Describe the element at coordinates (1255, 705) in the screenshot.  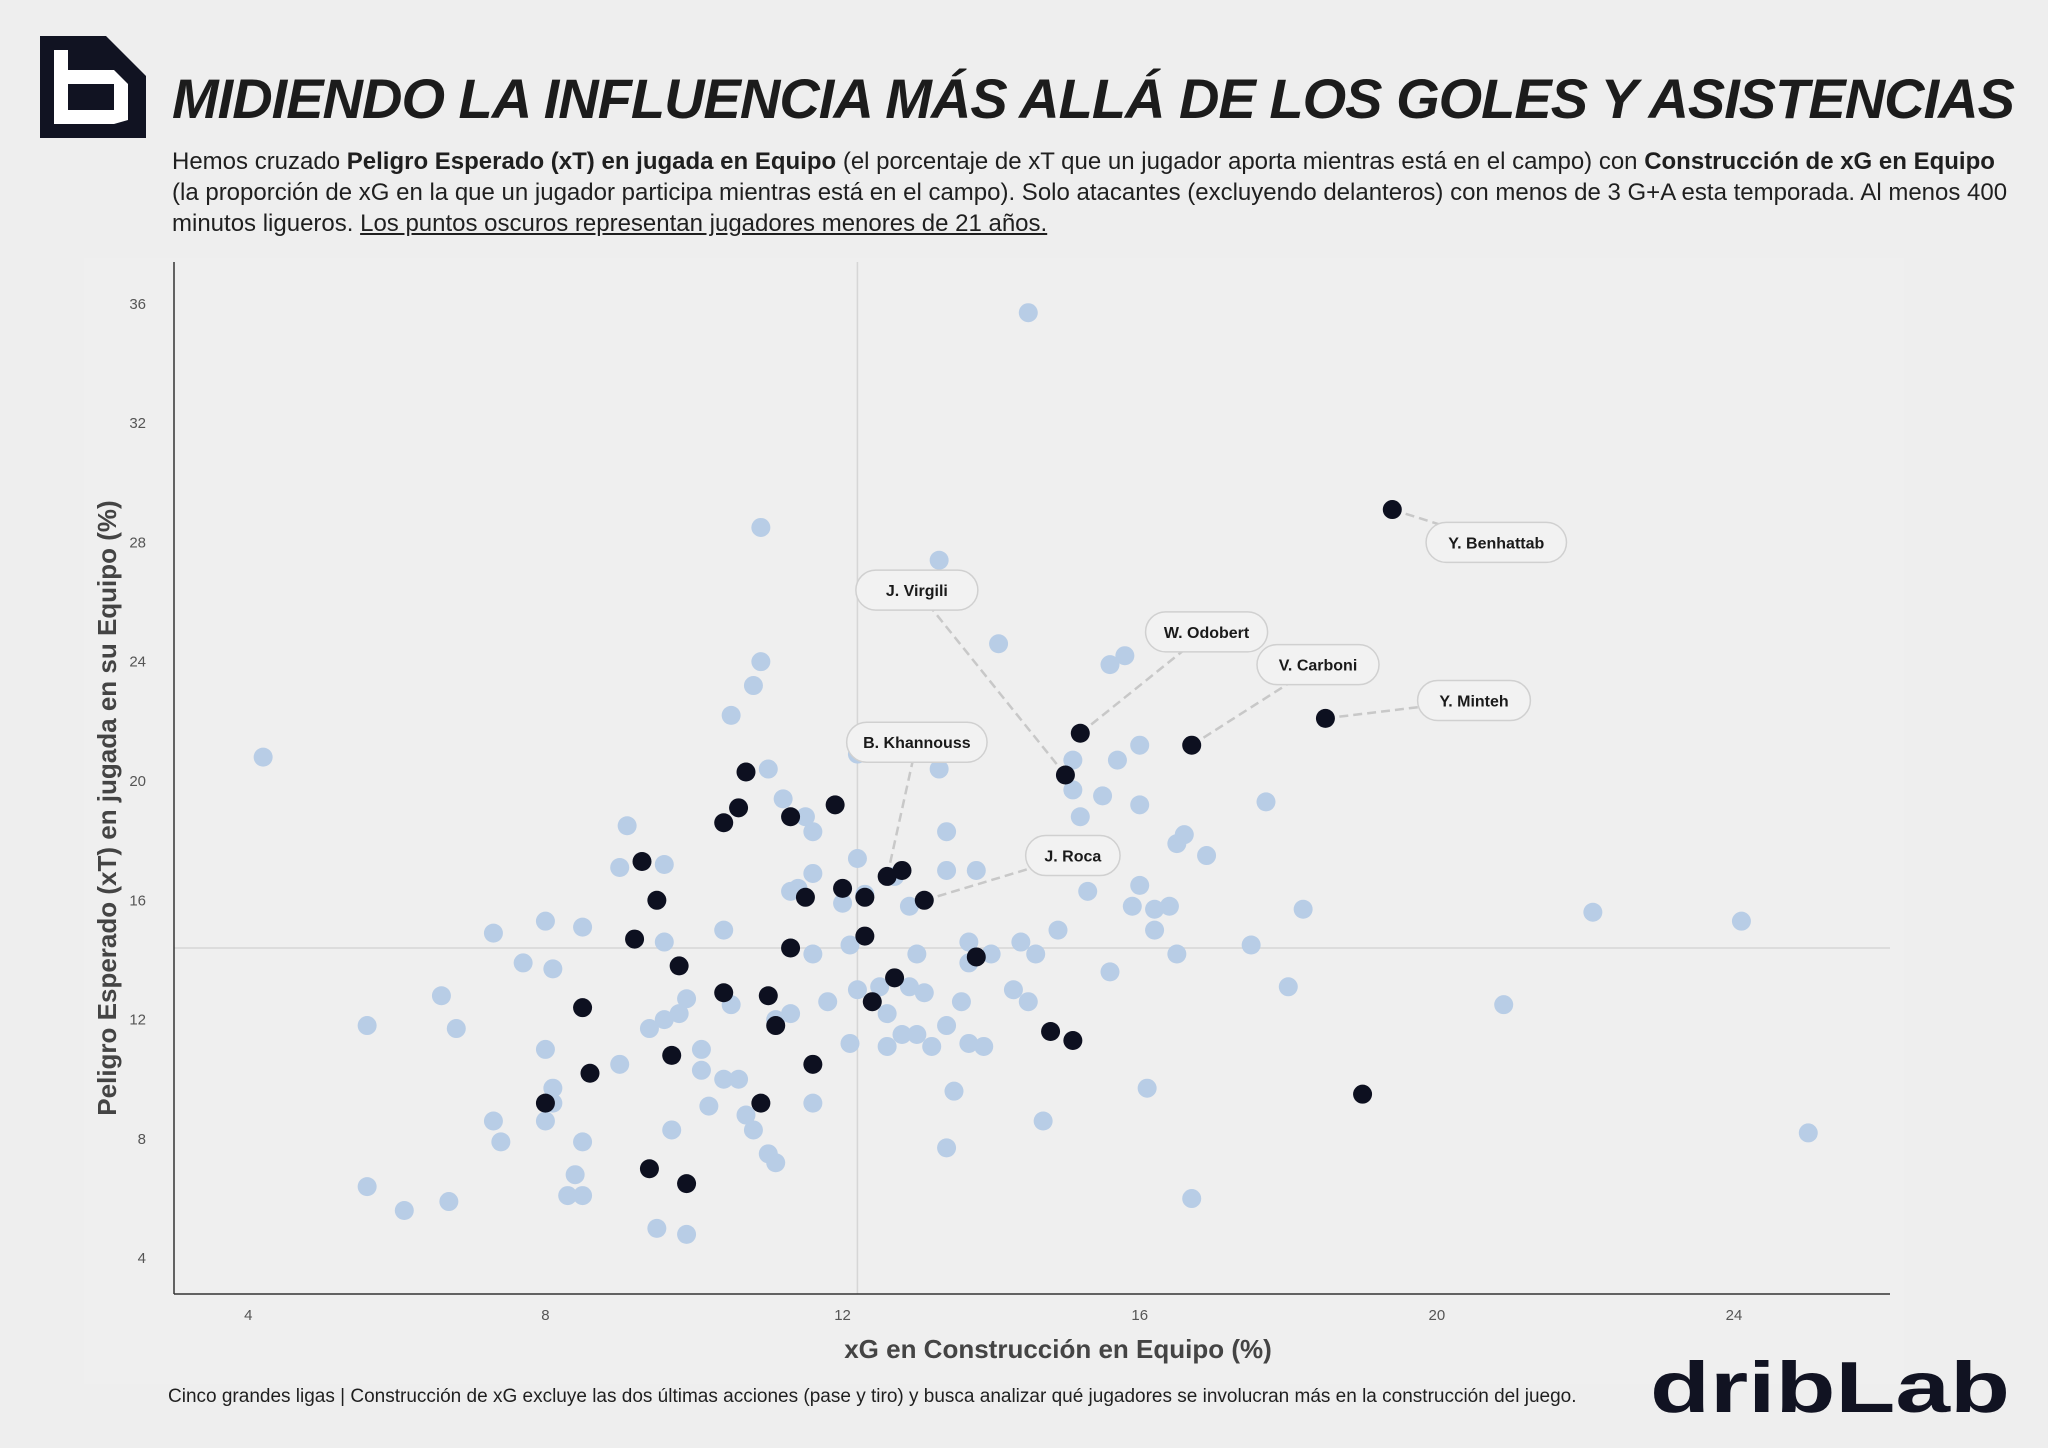
I see `callout-connector` at that location.